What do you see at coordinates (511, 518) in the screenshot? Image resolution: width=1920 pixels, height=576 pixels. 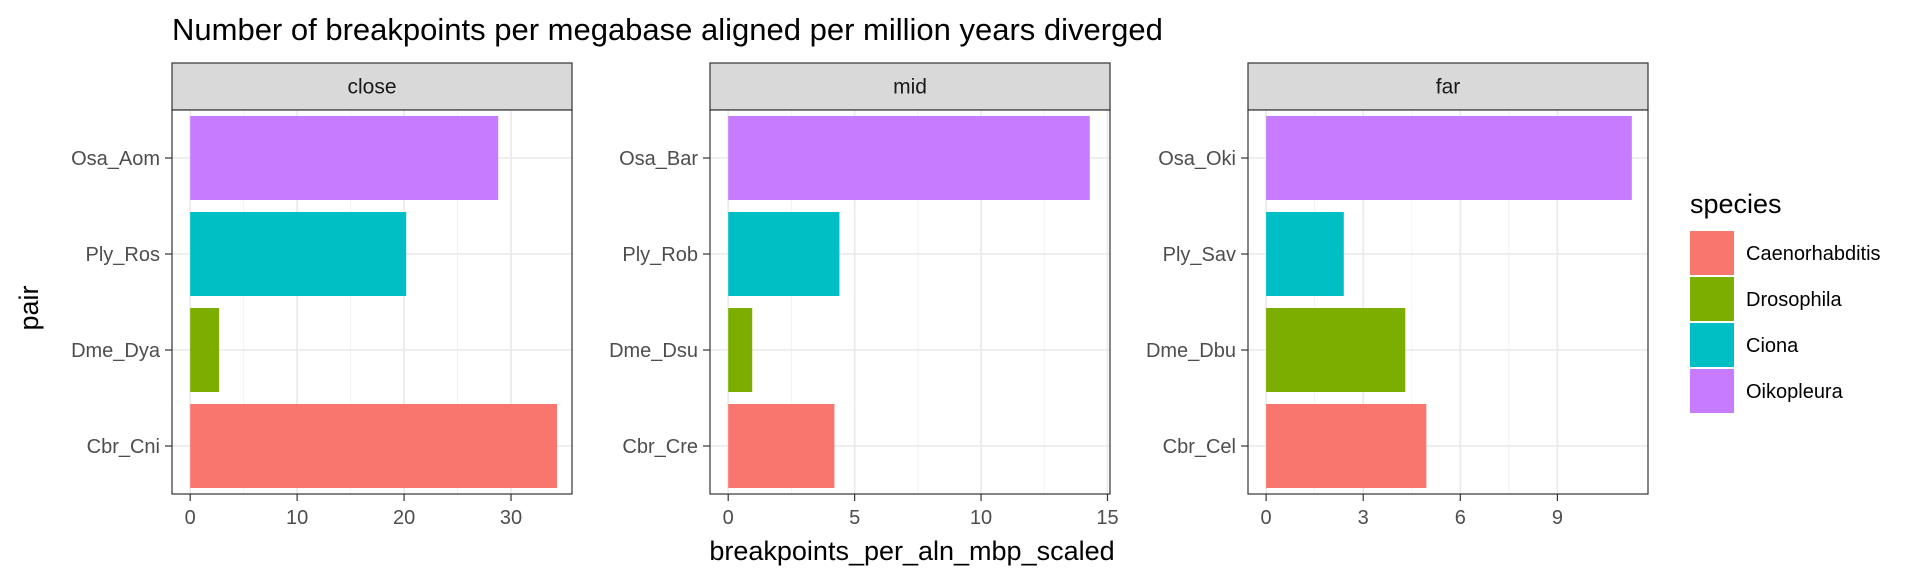 I see `x-tick-label: 30` at bounding box center [511, 518].